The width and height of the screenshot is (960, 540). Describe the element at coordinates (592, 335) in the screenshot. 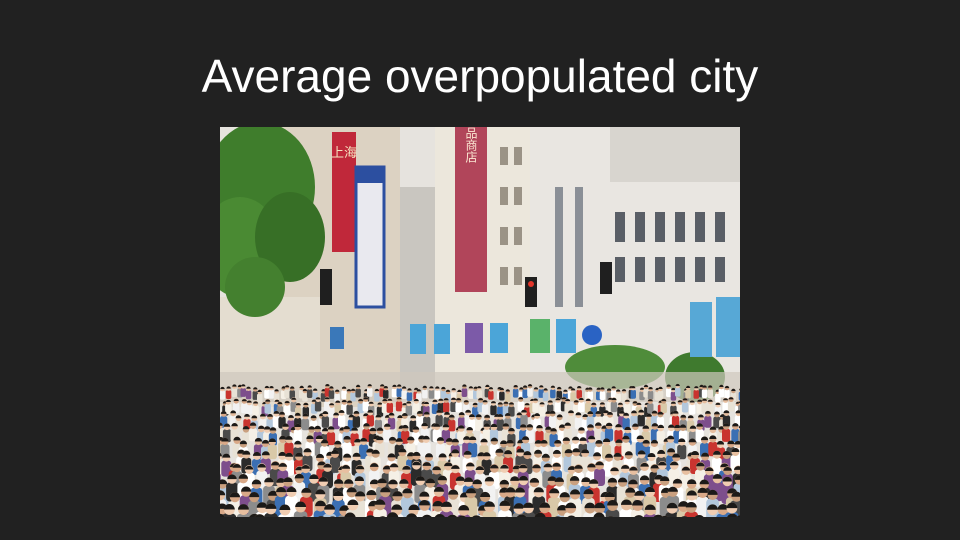

I see `traffic-sign` at that location.